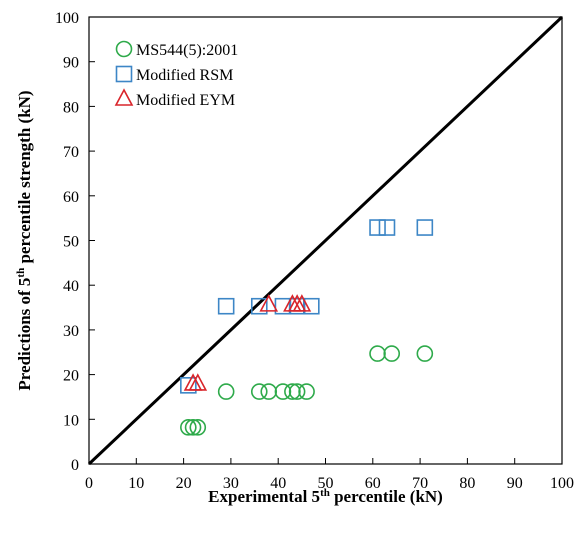  Describe the element at coordinates (247, 342) in the screenshot. I see `series-triangle` at that location.